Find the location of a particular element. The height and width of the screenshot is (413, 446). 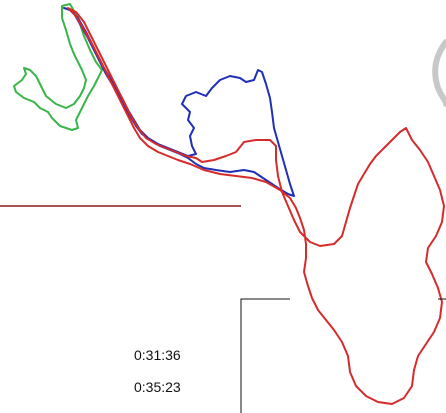

callout-frame is located at coordinates (265, 355).